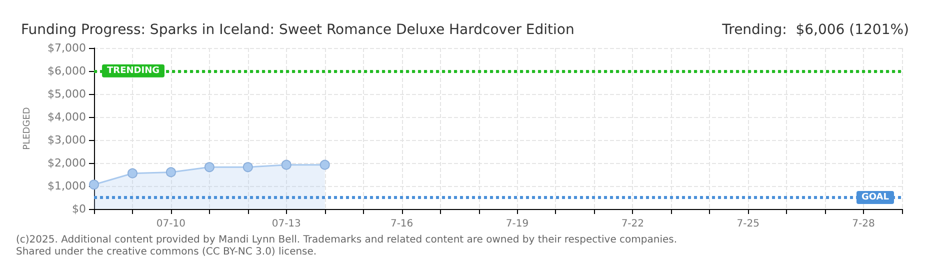 This screenshot has height=270, width=940. What do you see at coordinates (517, 224) in the screenshot?
I see `x-tick-label: 7-19` at bounding box center [517, 224].